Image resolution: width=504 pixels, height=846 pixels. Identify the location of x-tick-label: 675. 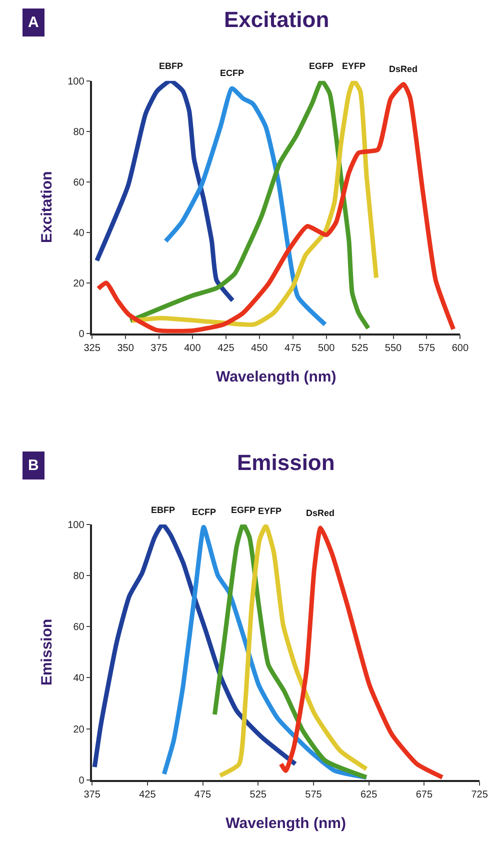
(424, 795).